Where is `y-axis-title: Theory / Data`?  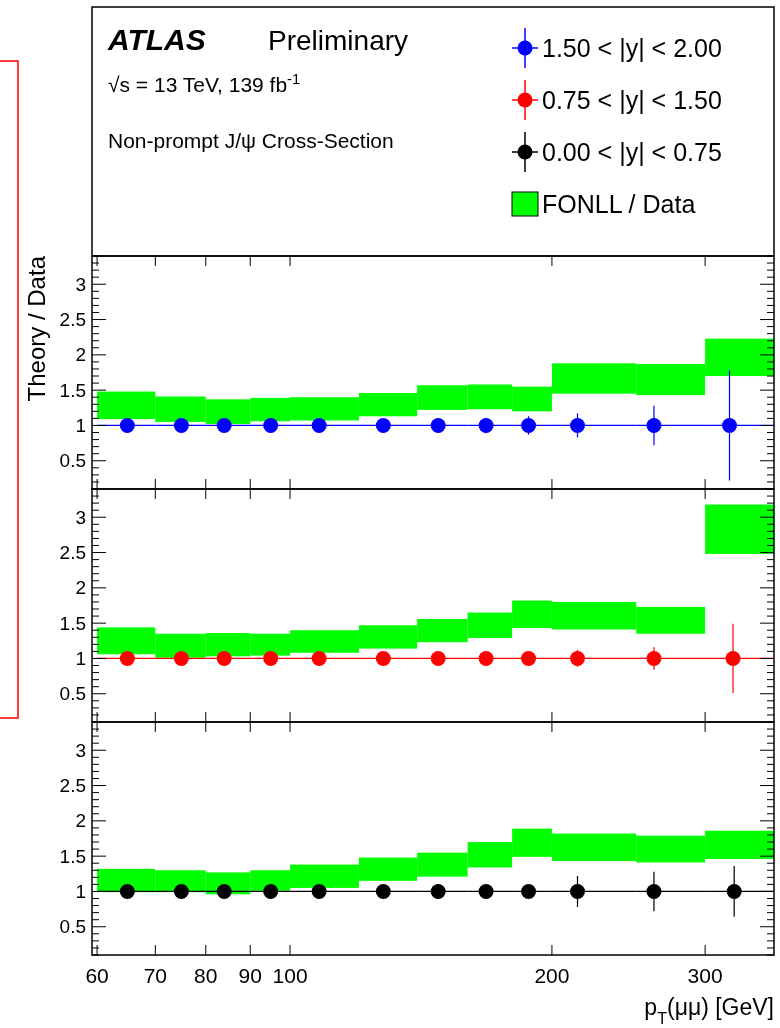 y-axis-title: Theory / Data is located at coordinates (36, 328).